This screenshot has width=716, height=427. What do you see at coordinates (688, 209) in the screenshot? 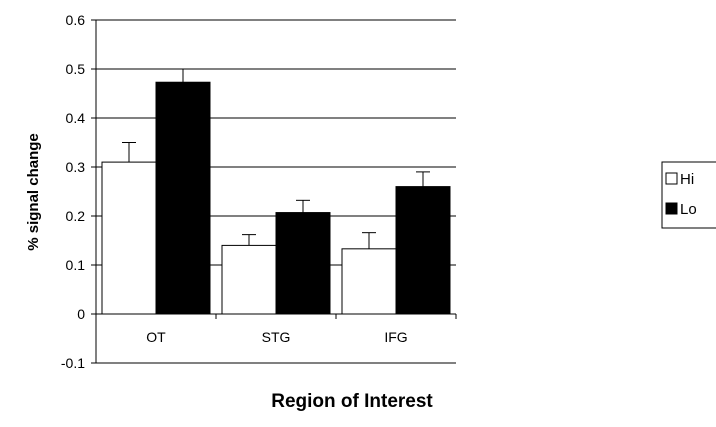
I see `legend-label-lo: Lo` at bounding box center [688, 209].